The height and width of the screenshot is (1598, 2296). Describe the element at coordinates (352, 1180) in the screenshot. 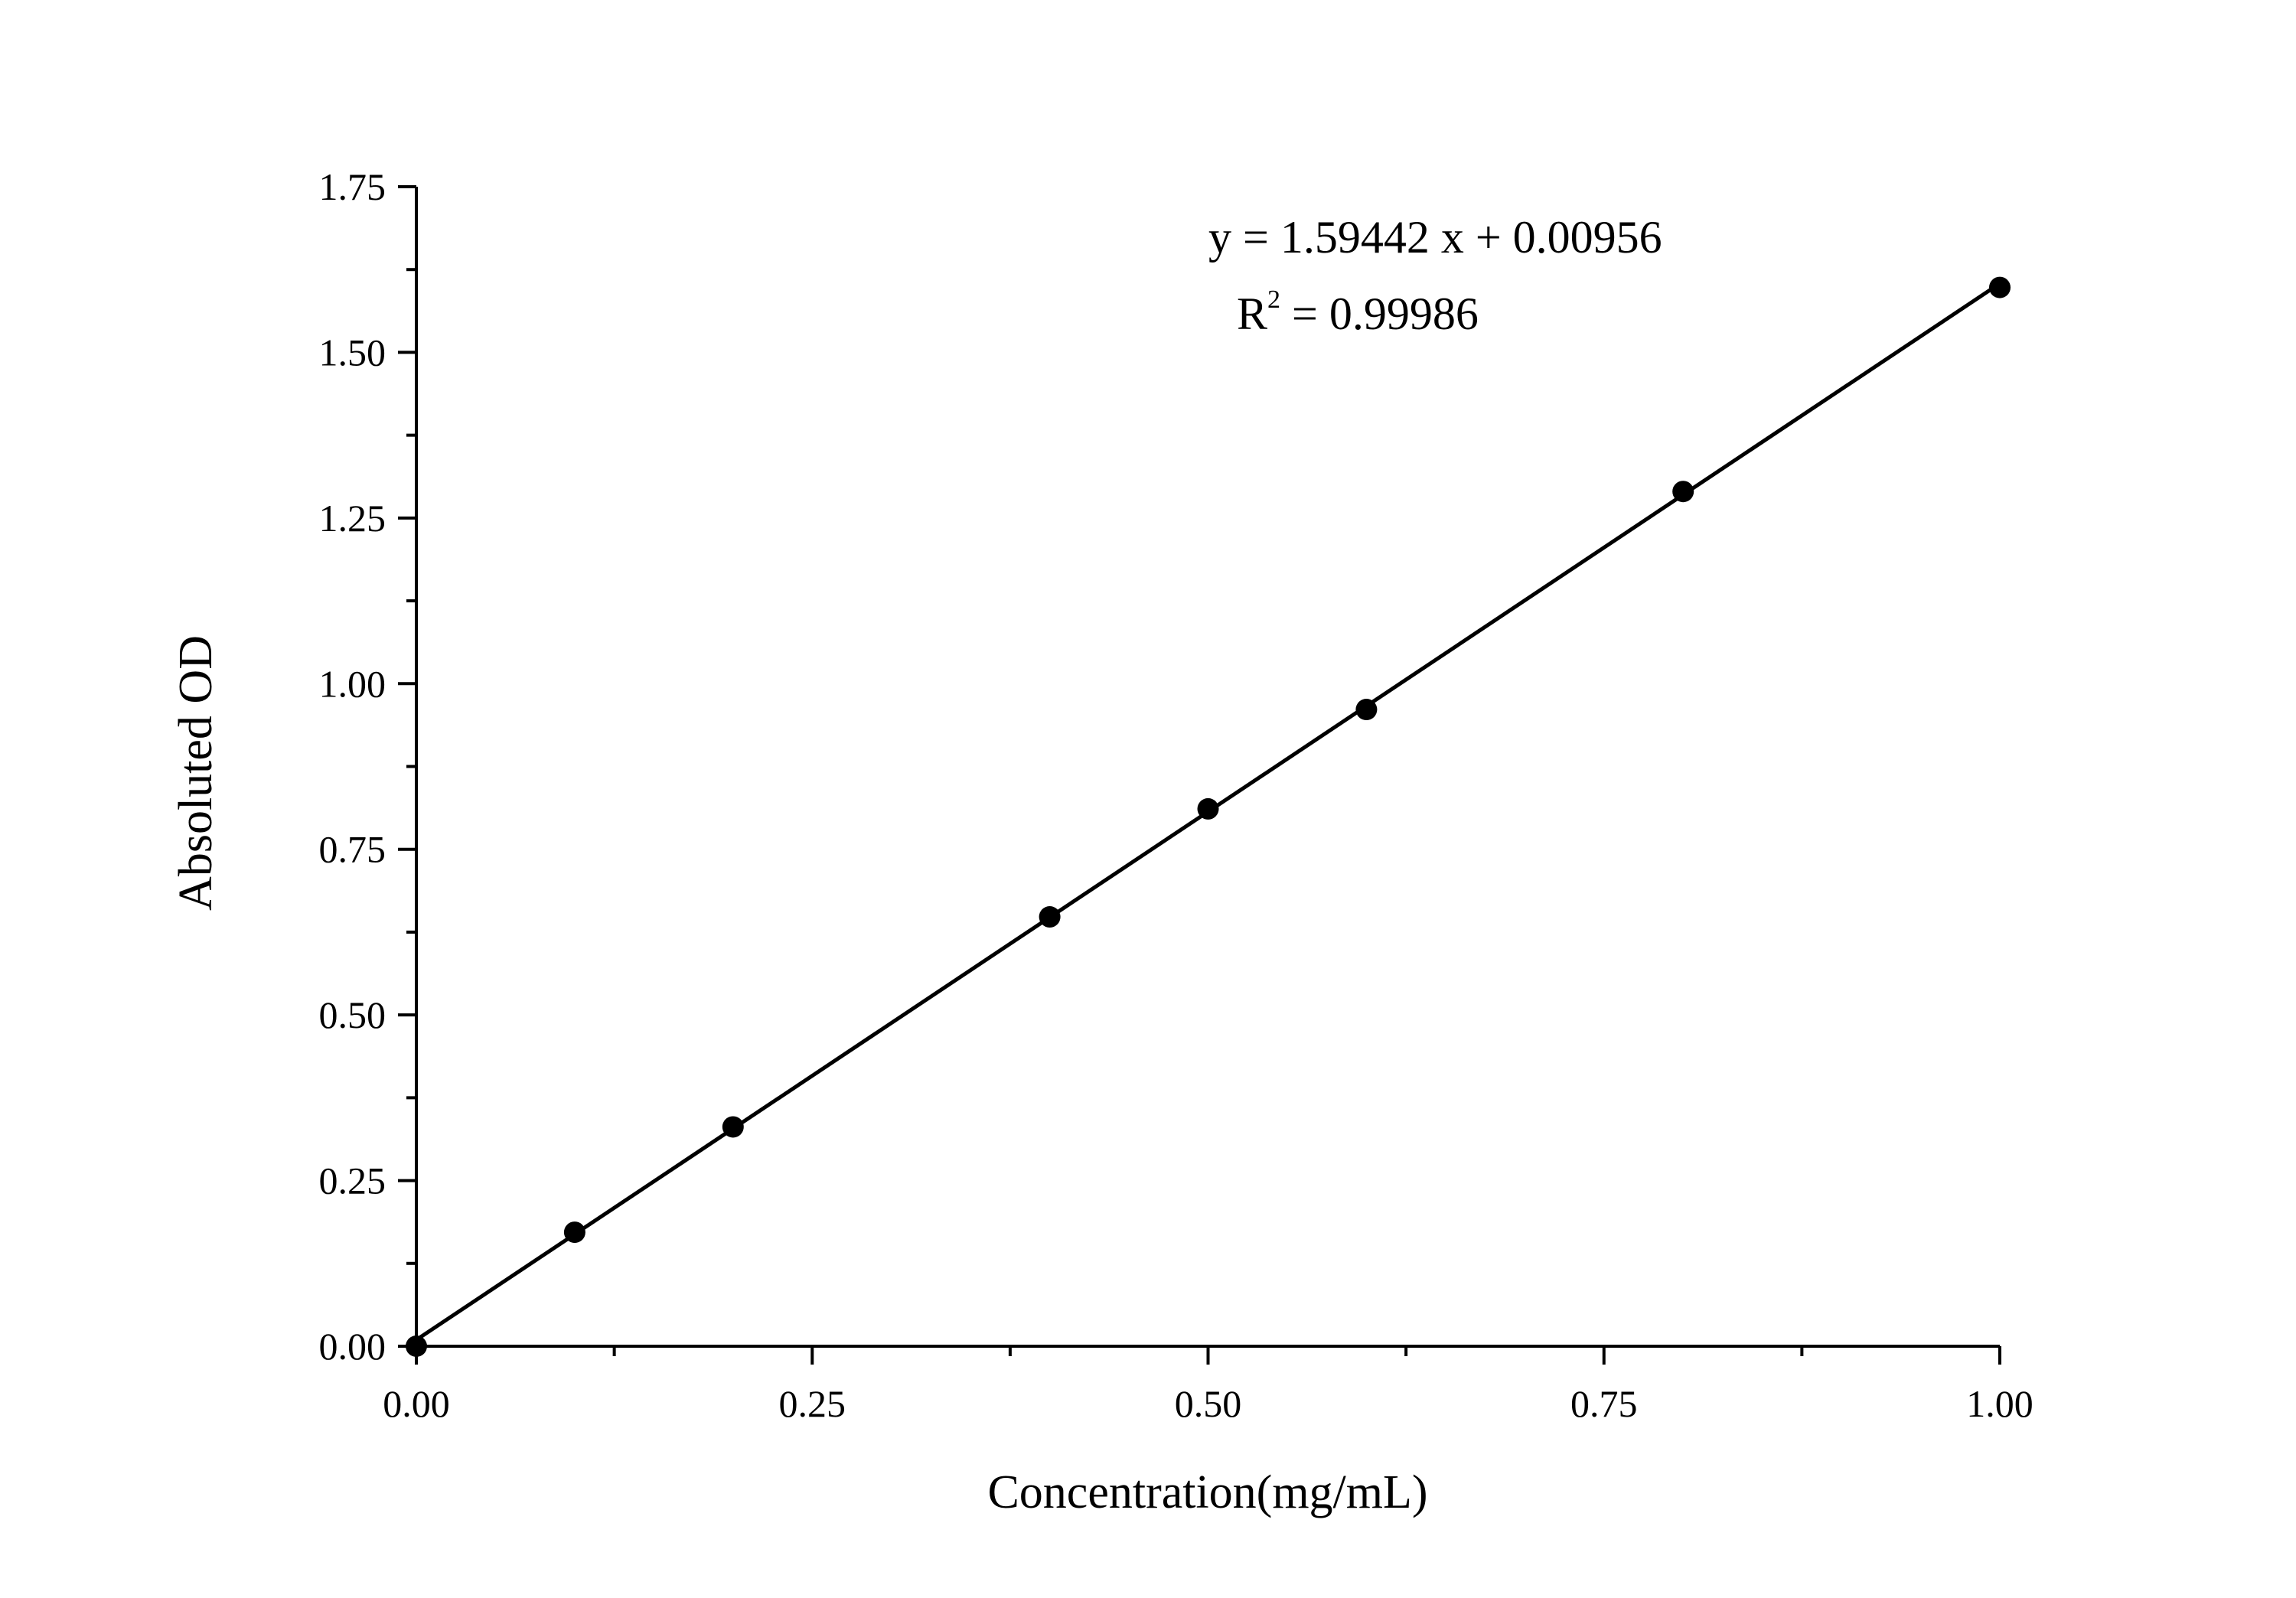

I see `y-tick-label: 0.25` at that location.